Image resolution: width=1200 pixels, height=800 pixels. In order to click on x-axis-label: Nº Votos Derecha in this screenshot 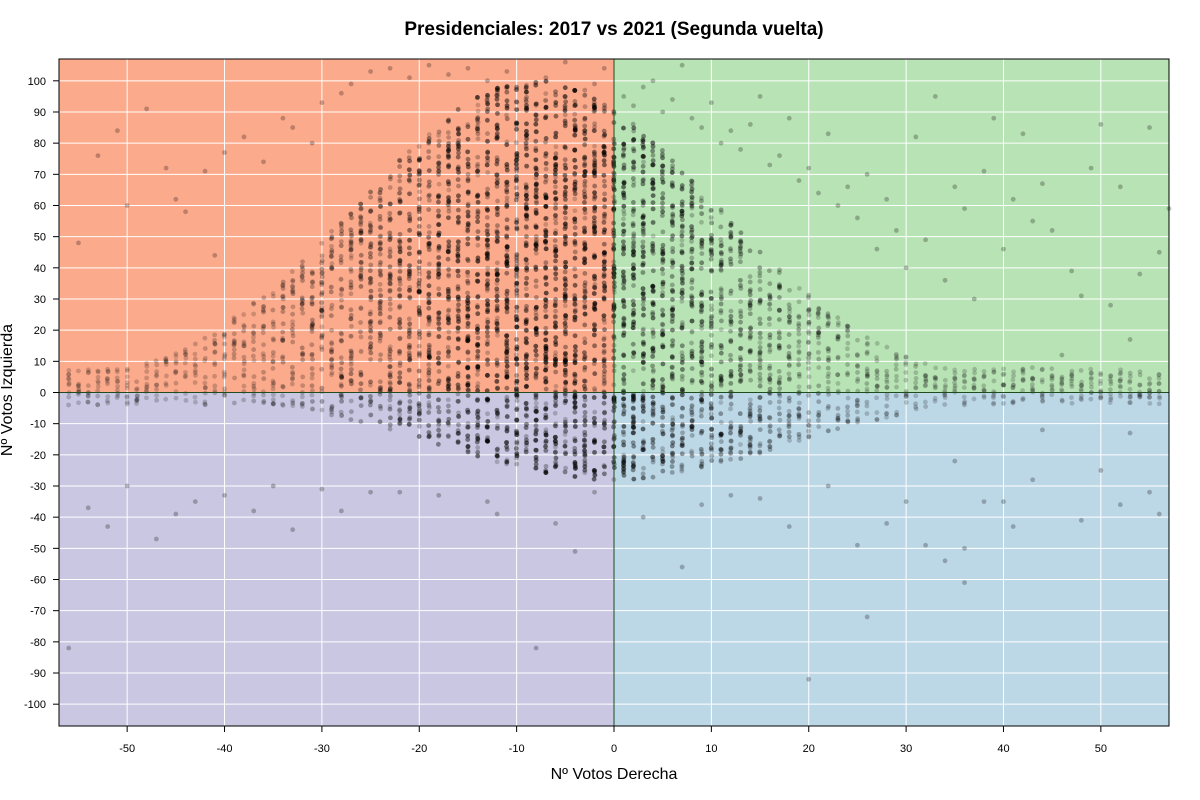, I will do `click(614, 774)`.